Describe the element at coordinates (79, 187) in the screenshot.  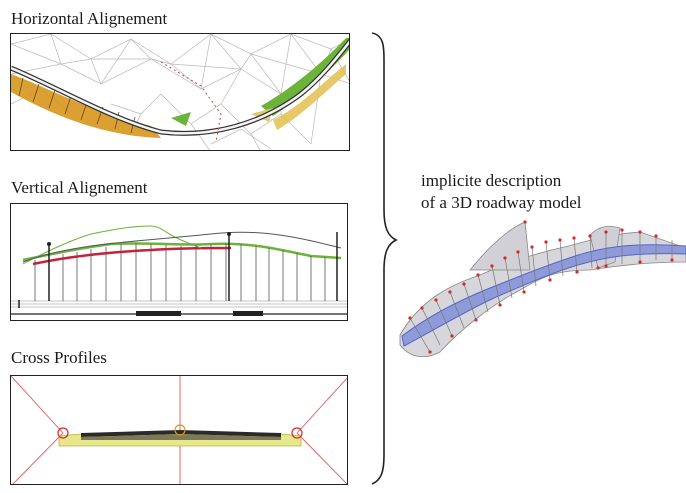
I see `vertical-alignment-label: Vertical Alignement` at that location.